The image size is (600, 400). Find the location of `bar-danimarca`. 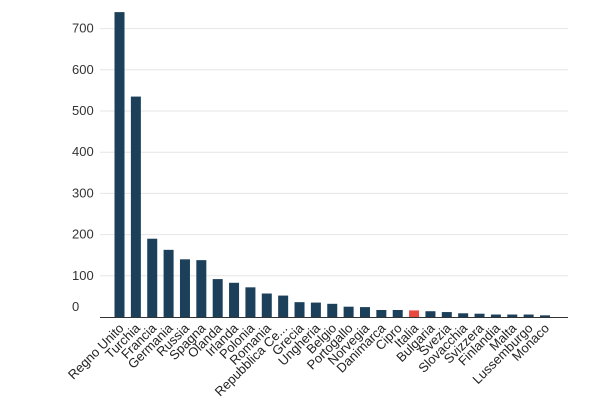

bar-danimarca is located at coordinates (381, 313).